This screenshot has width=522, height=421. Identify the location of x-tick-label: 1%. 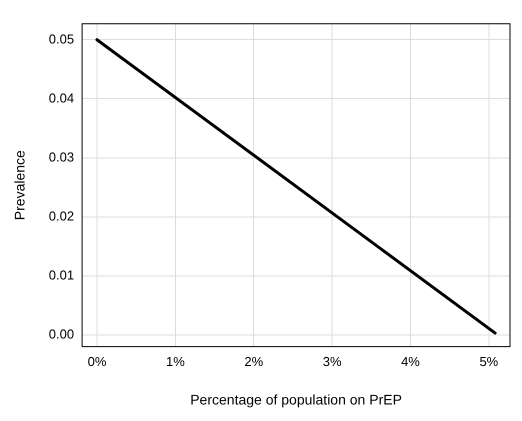
(176, 361).